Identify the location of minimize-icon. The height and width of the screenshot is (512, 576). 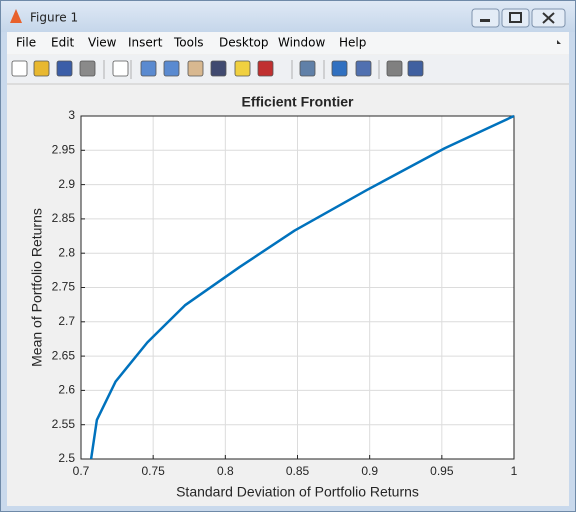
(485, 20).